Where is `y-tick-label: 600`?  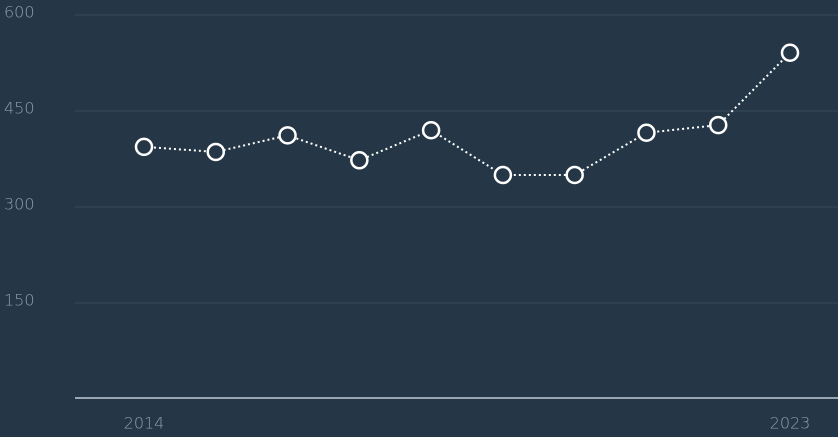 y-tick-label: 600 is located at coordinates (19, 12).